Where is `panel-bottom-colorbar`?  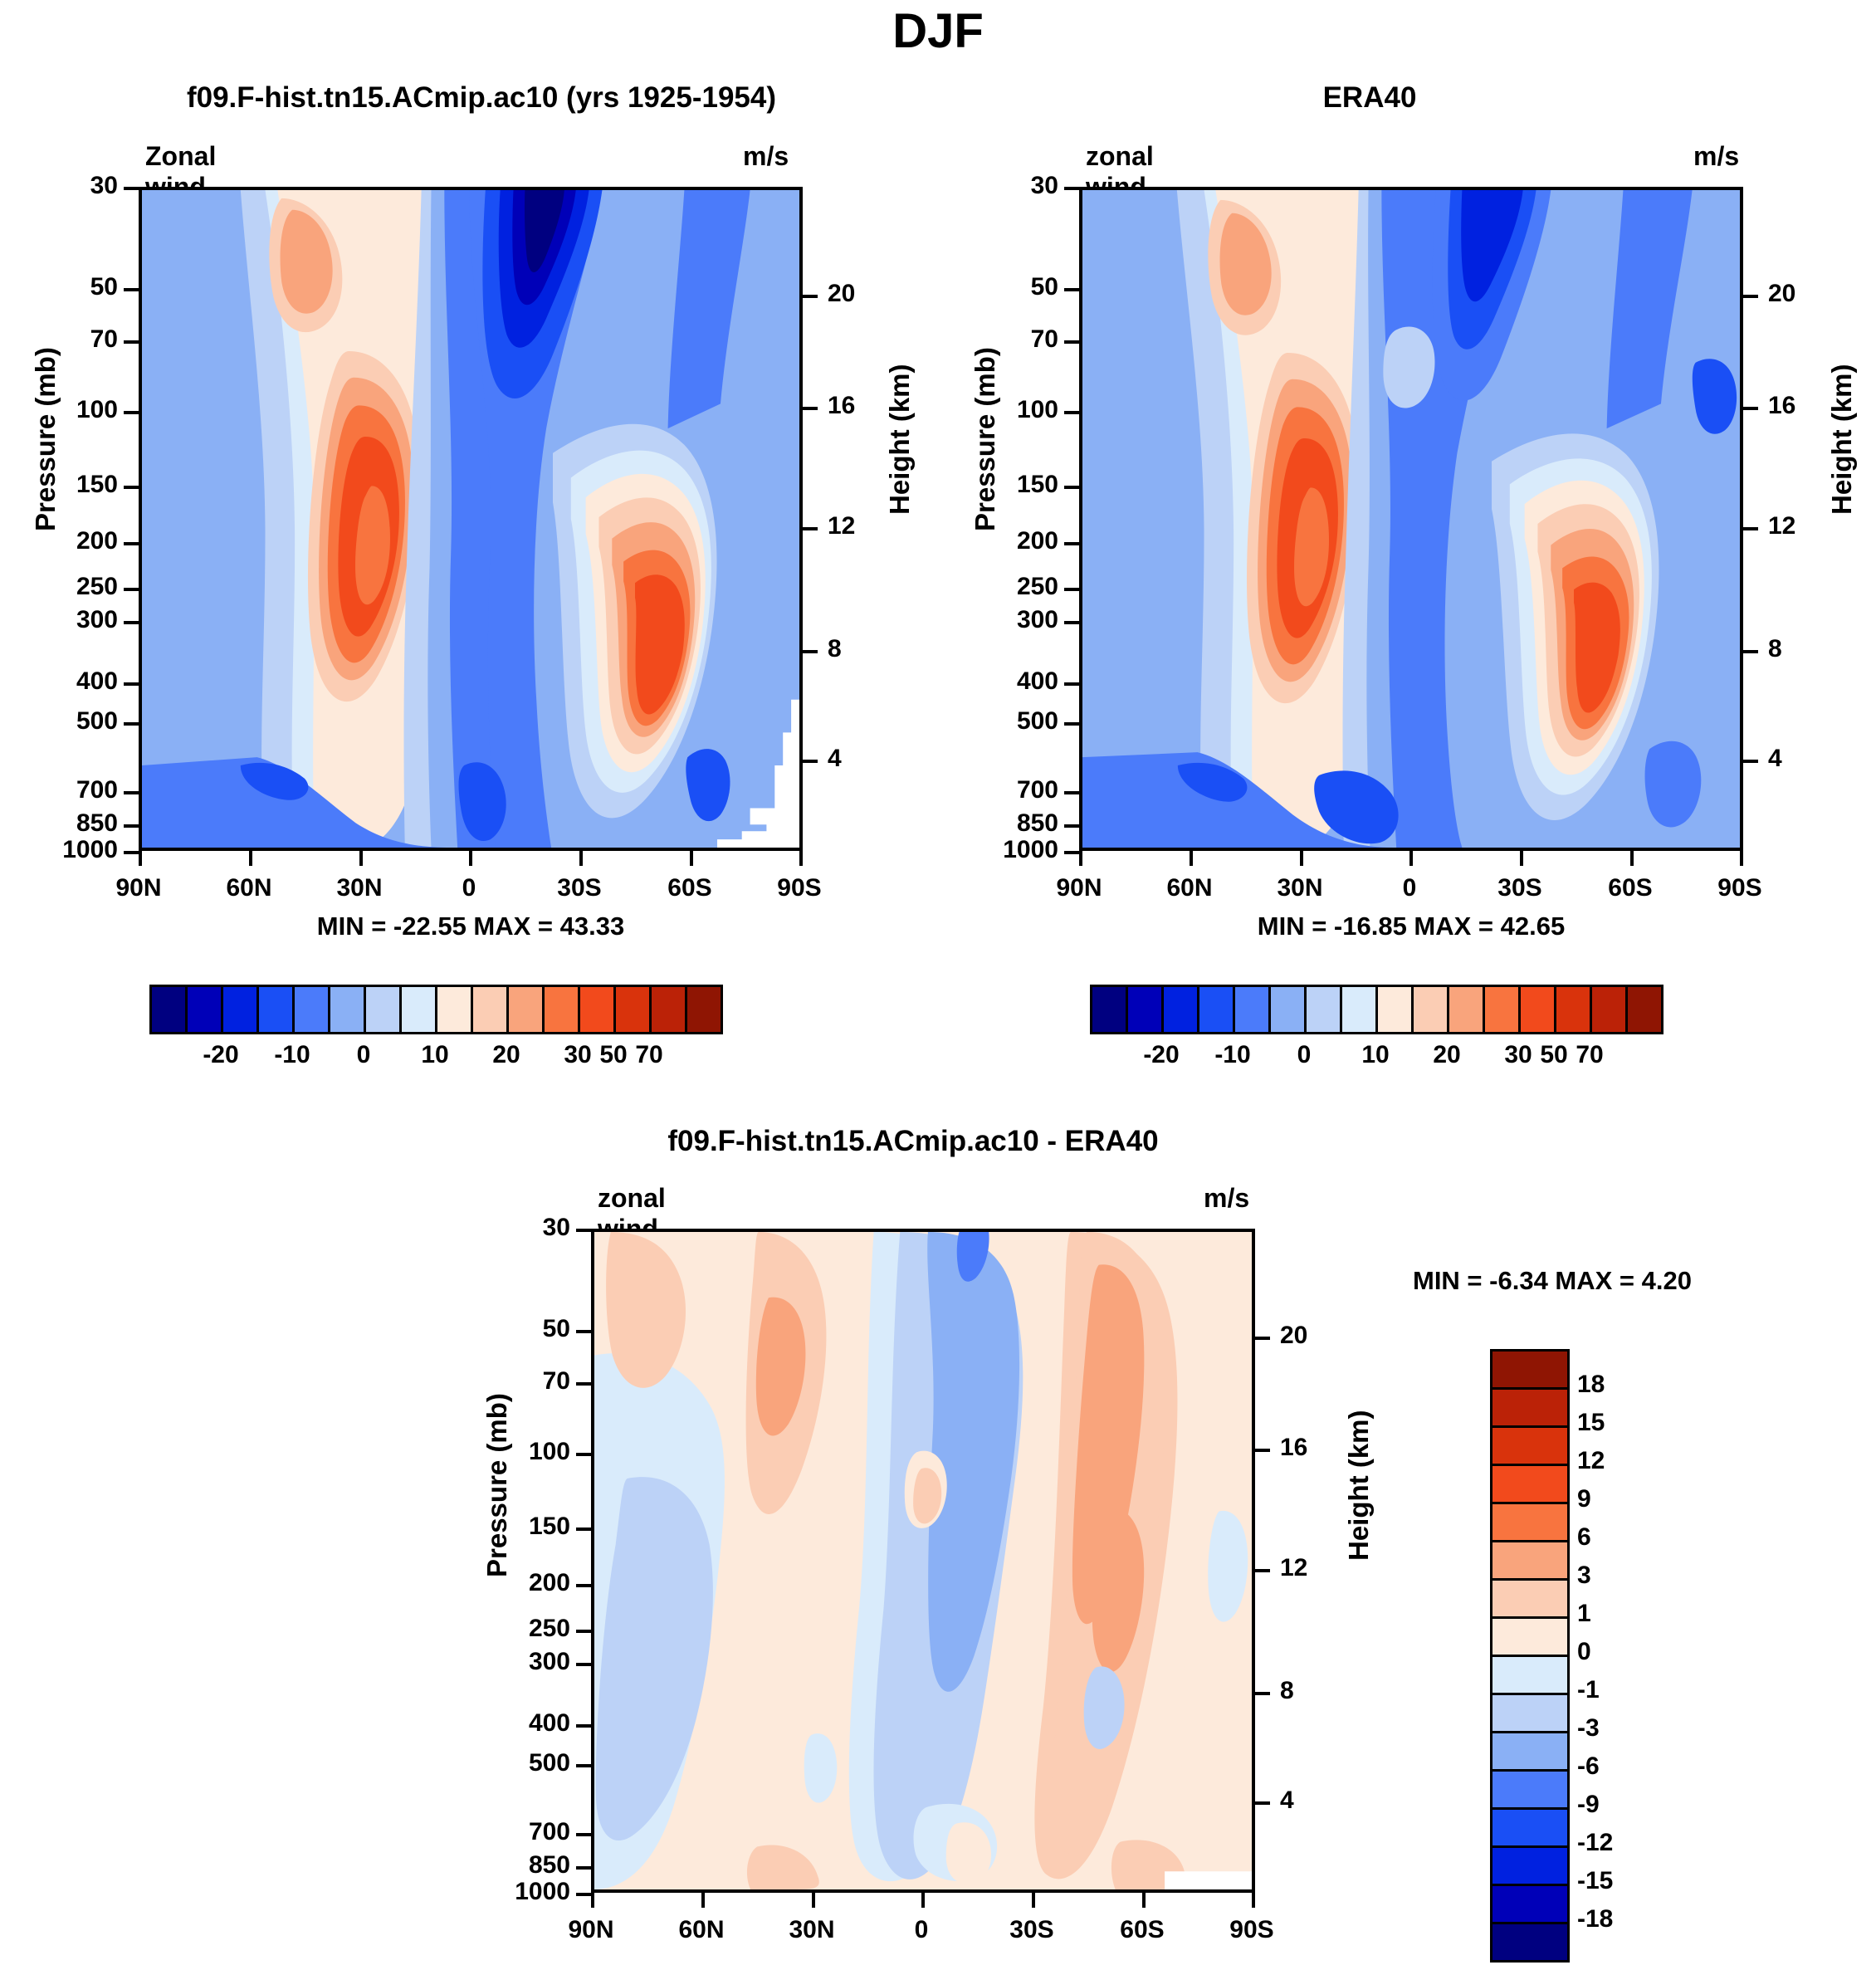
panel-bottom-colorbar is located at coordinates (1530, 1656).